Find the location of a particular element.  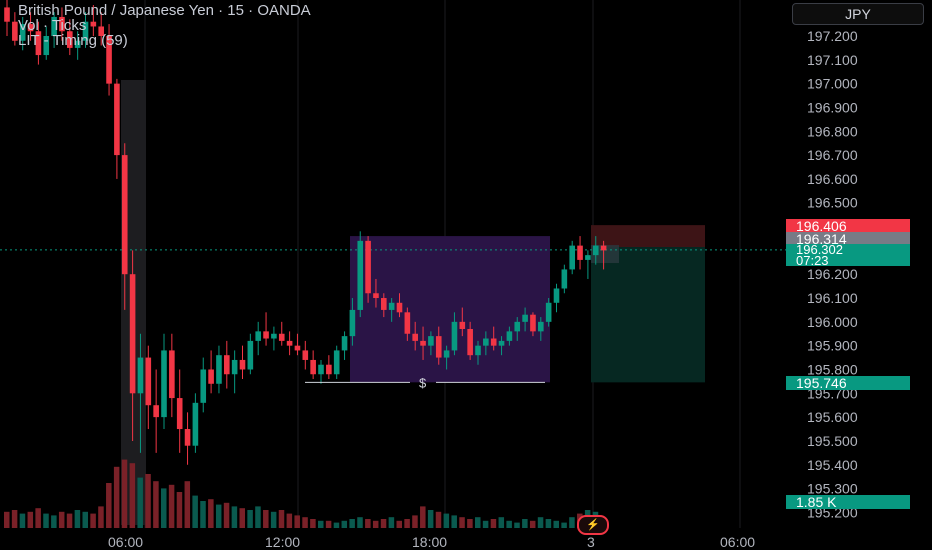

range-box is located at coordinates (450, 309).